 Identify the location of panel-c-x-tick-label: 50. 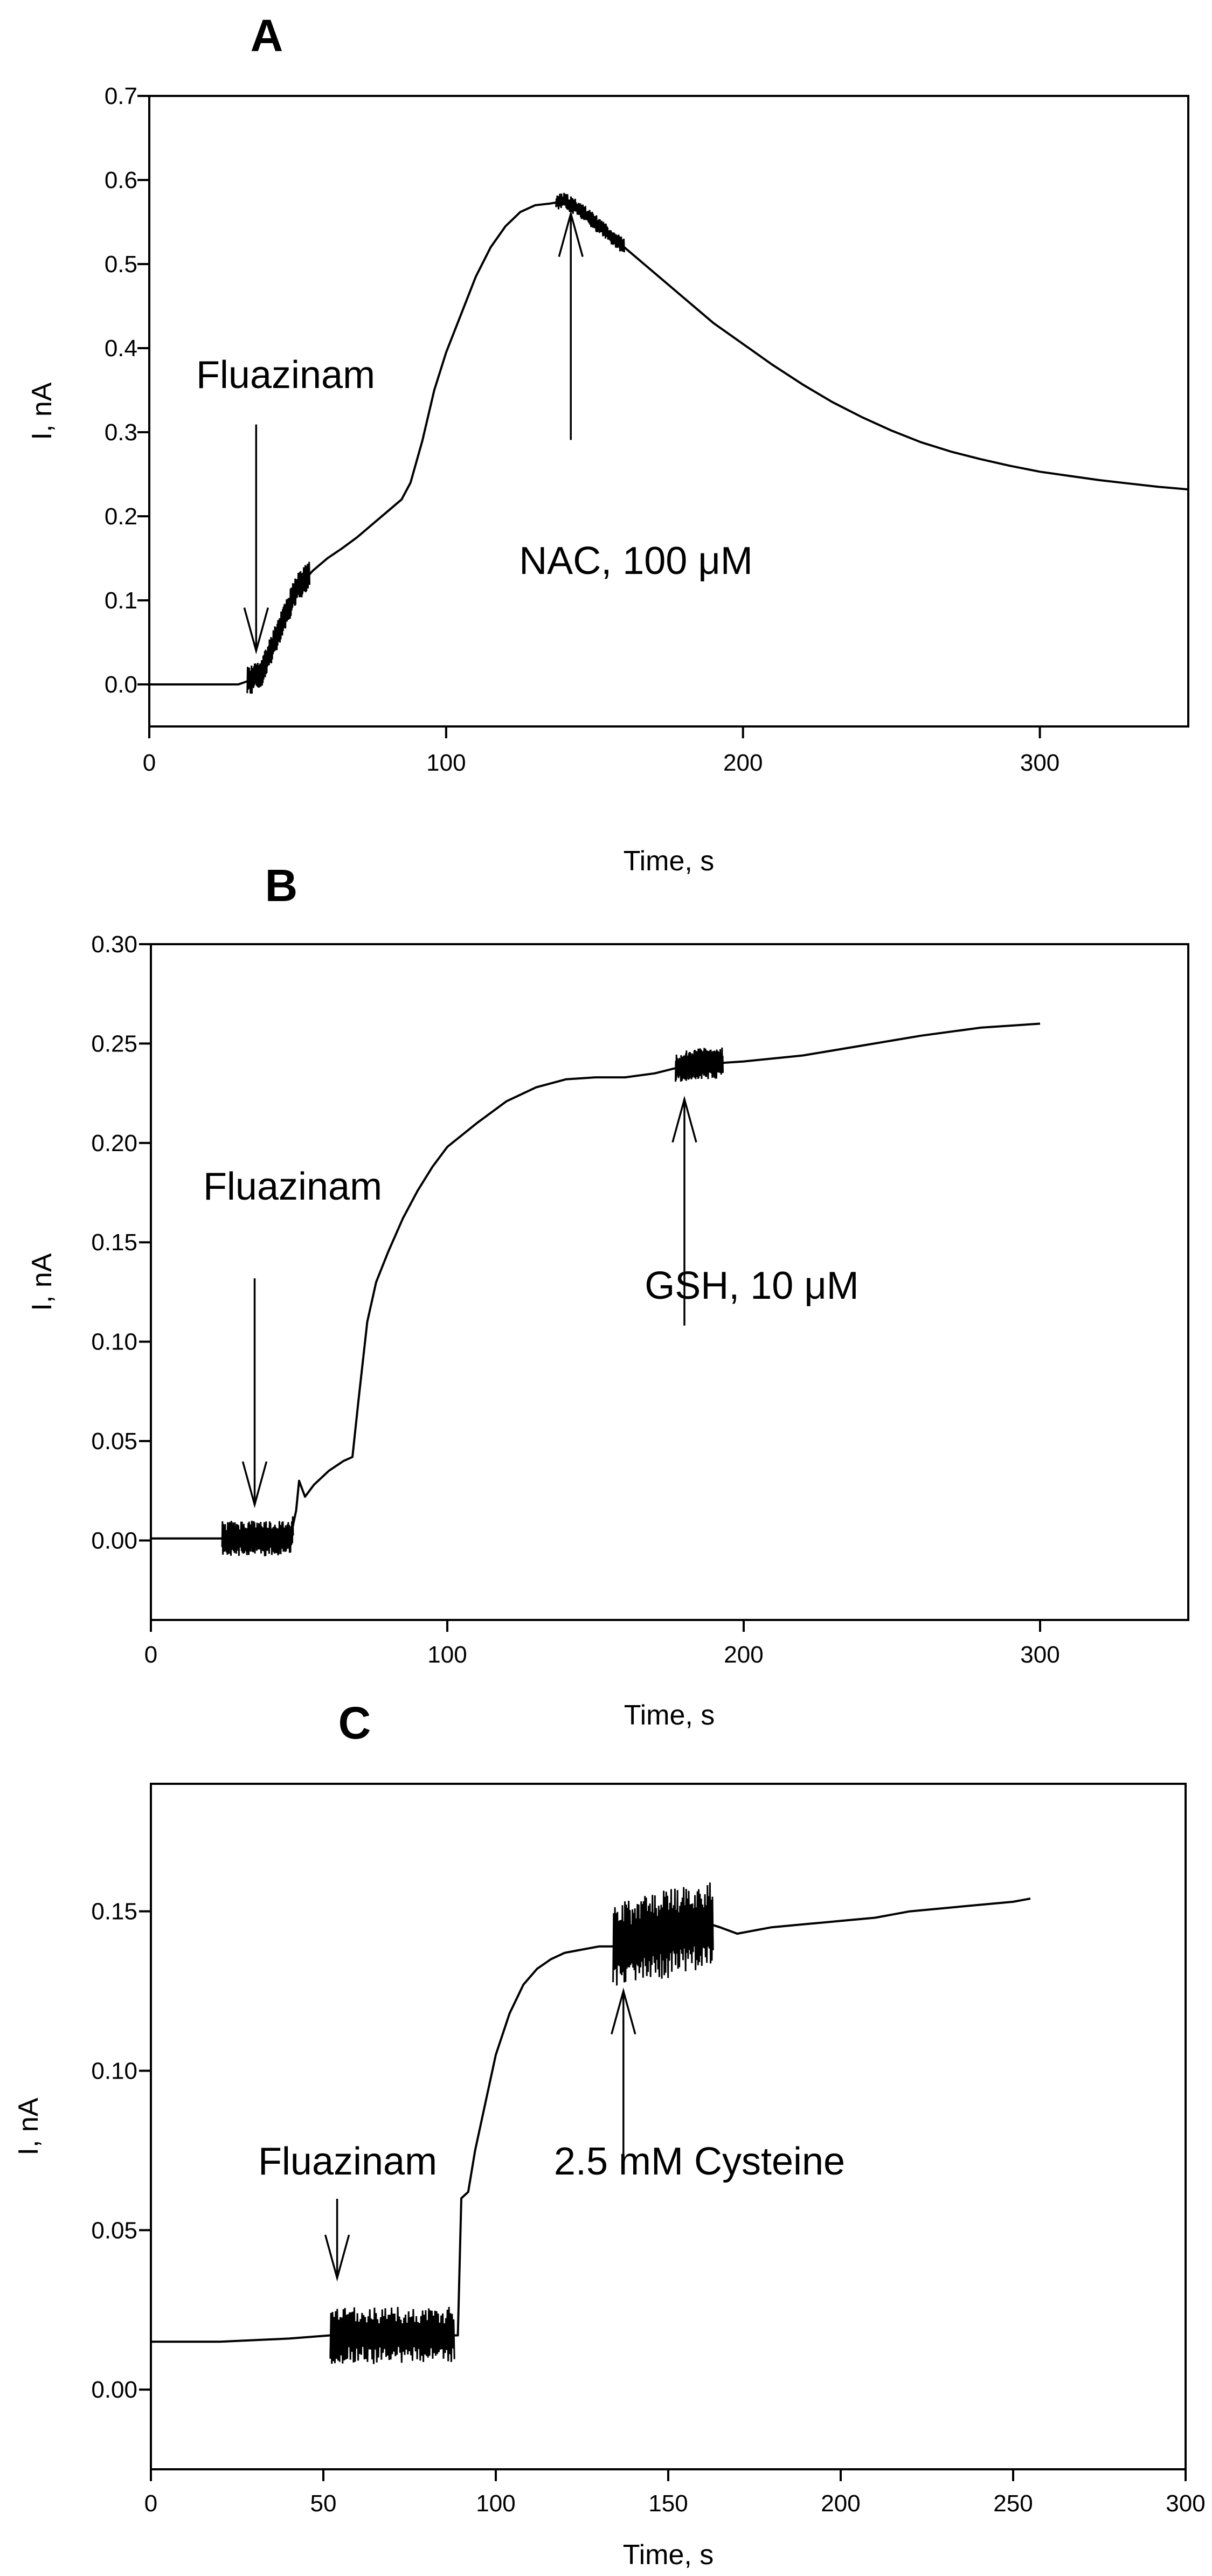
(323, 2503).